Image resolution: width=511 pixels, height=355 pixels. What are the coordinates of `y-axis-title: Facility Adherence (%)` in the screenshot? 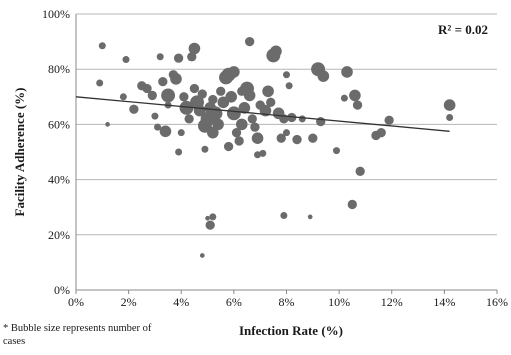 It's located at (19, 151).